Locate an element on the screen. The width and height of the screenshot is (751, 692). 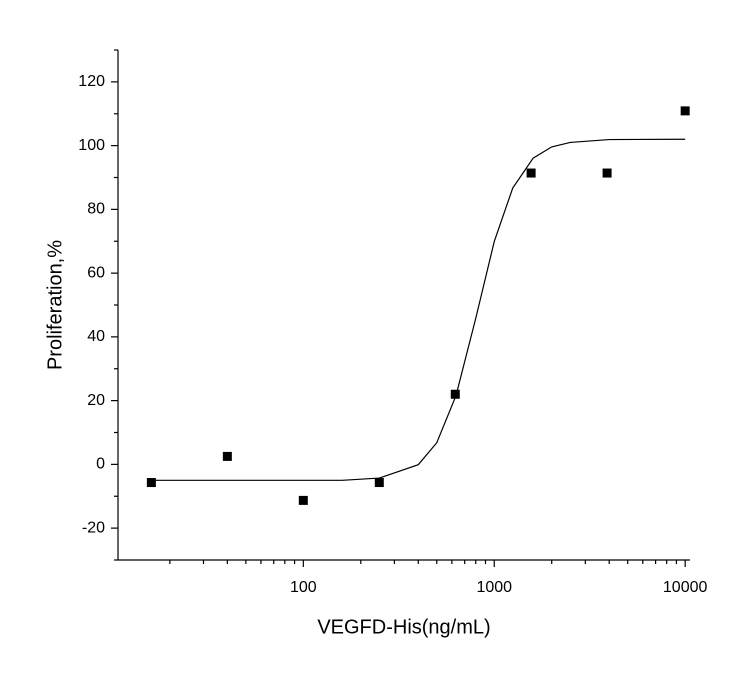
y-tick-label: 60 is located at coordinates (96, 272).